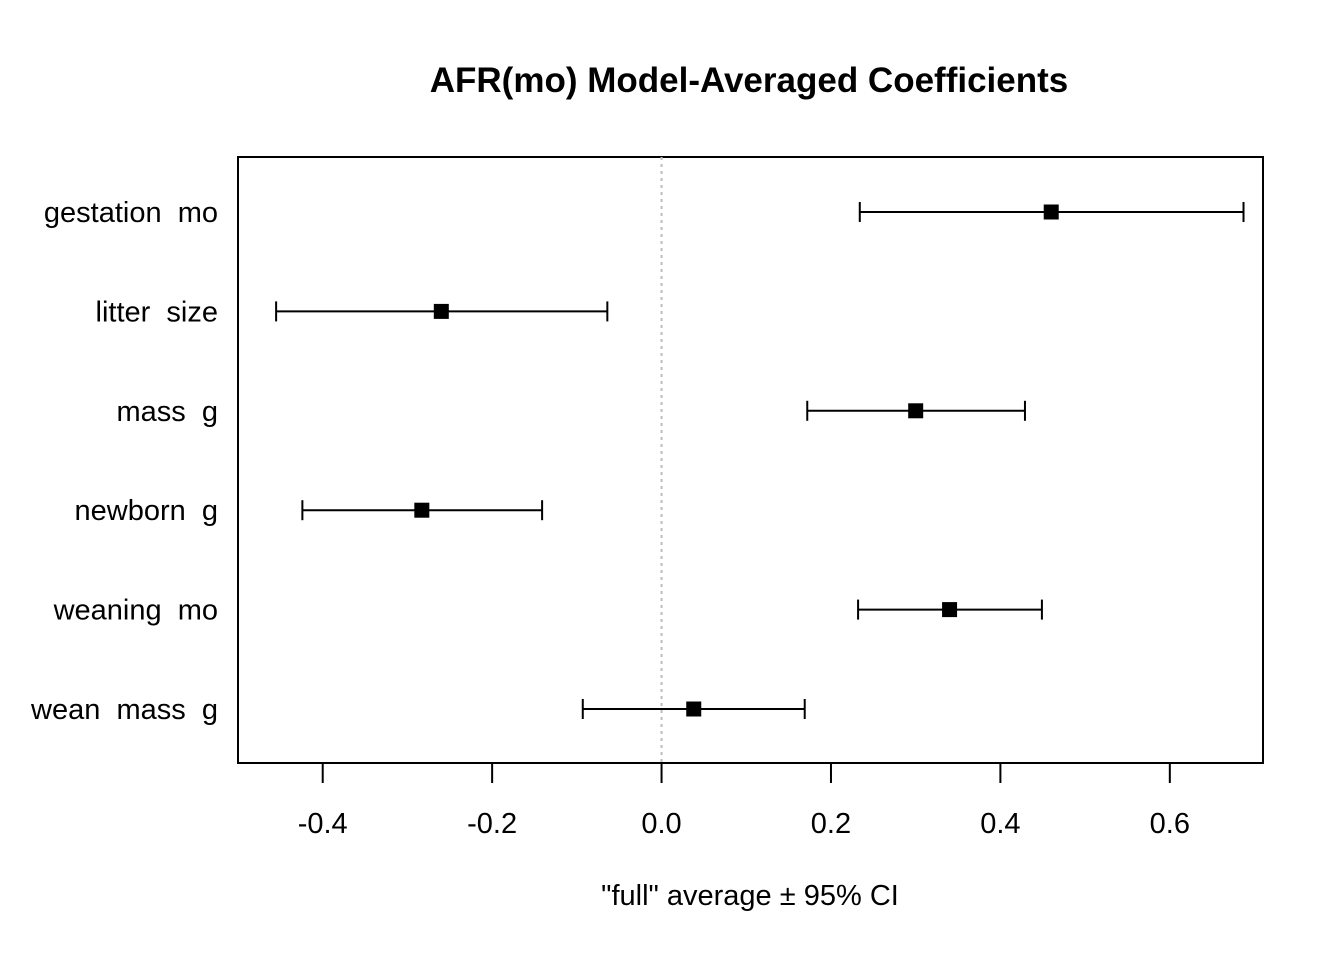  Describe the element at coordinates (1170, 824) in the screenshot. I see `x-tick-label: 0.6` at that location.